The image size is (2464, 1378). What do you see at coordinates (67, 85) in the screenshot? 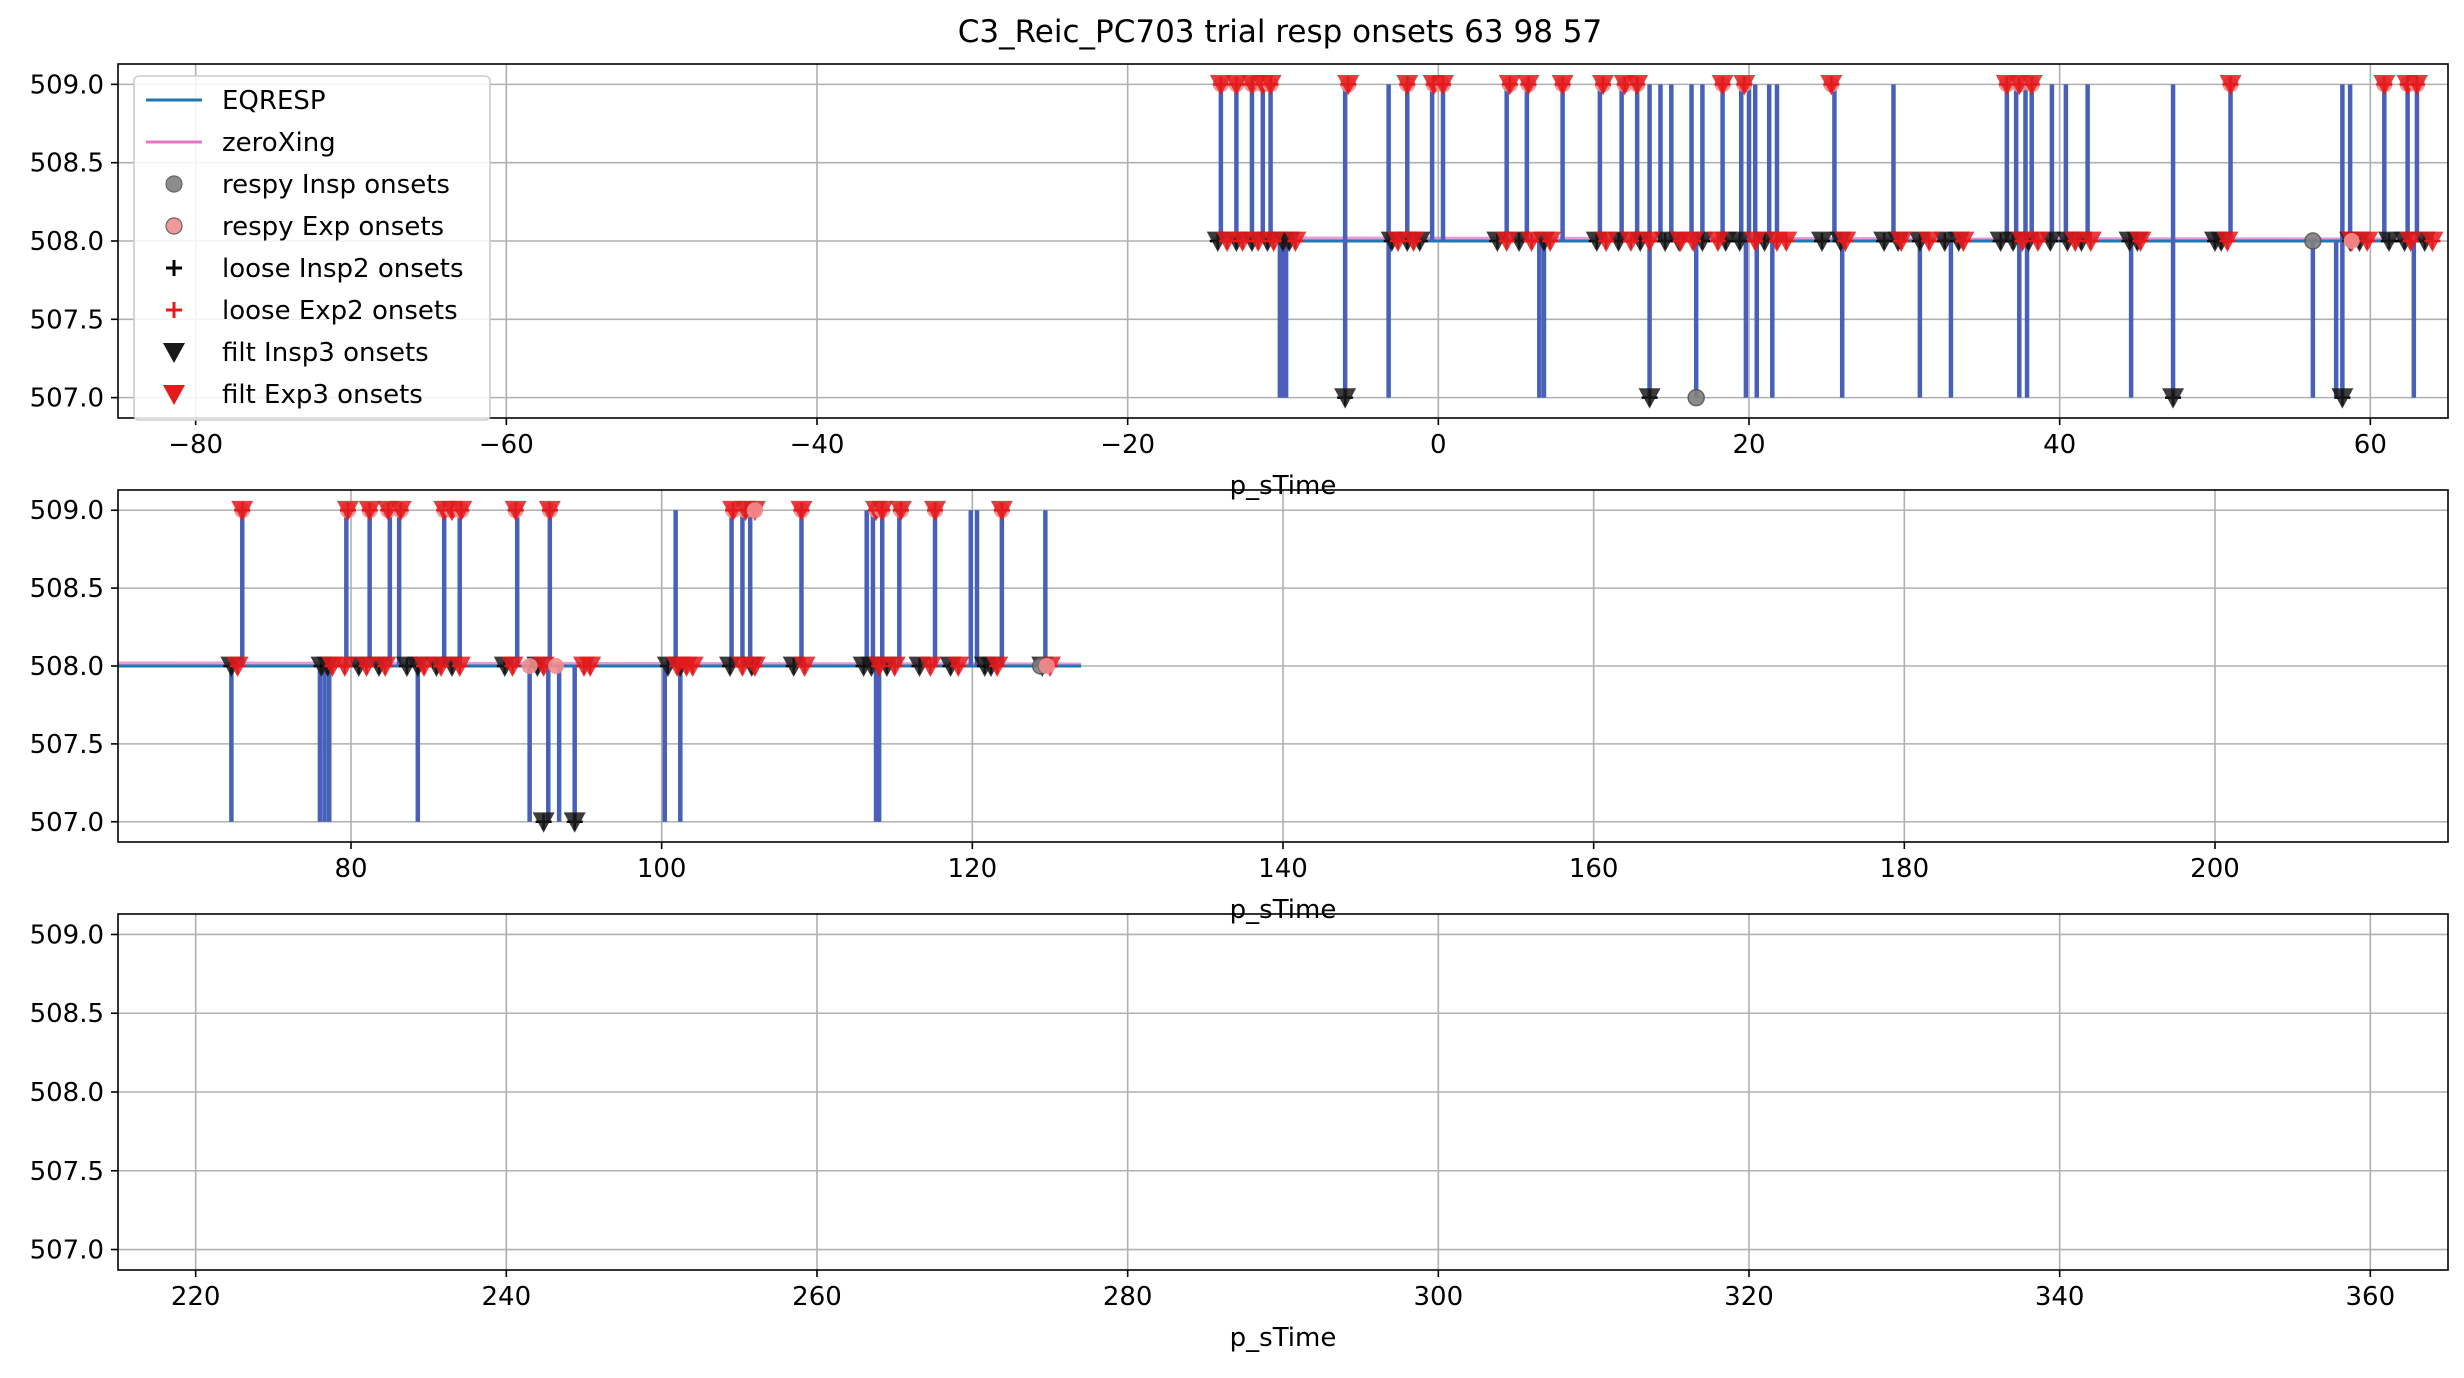
I see `y-tick-label: 509.0` at bounding box center [67, 85].